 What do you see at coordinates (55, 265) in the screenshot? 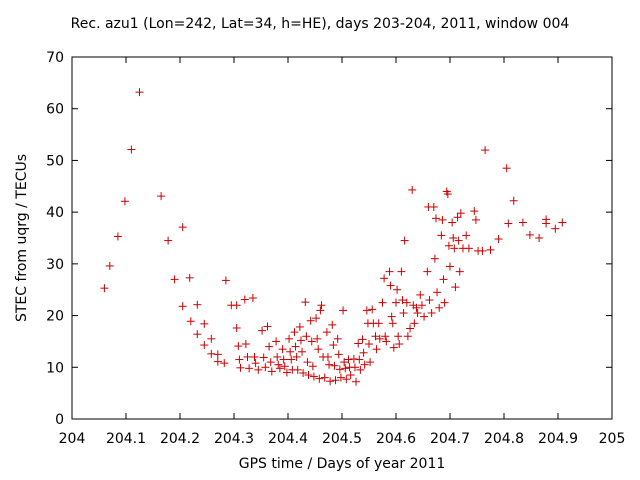
I see `y-tick-label: 30` at bounding box center [55, 265].